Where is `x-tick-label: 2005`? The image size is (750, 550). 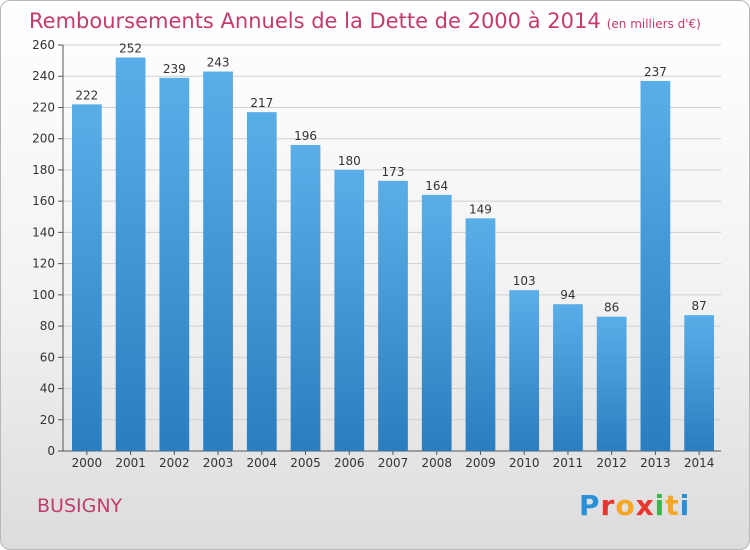
x-tick-label: 2005 is located at coordinates (305, 463).